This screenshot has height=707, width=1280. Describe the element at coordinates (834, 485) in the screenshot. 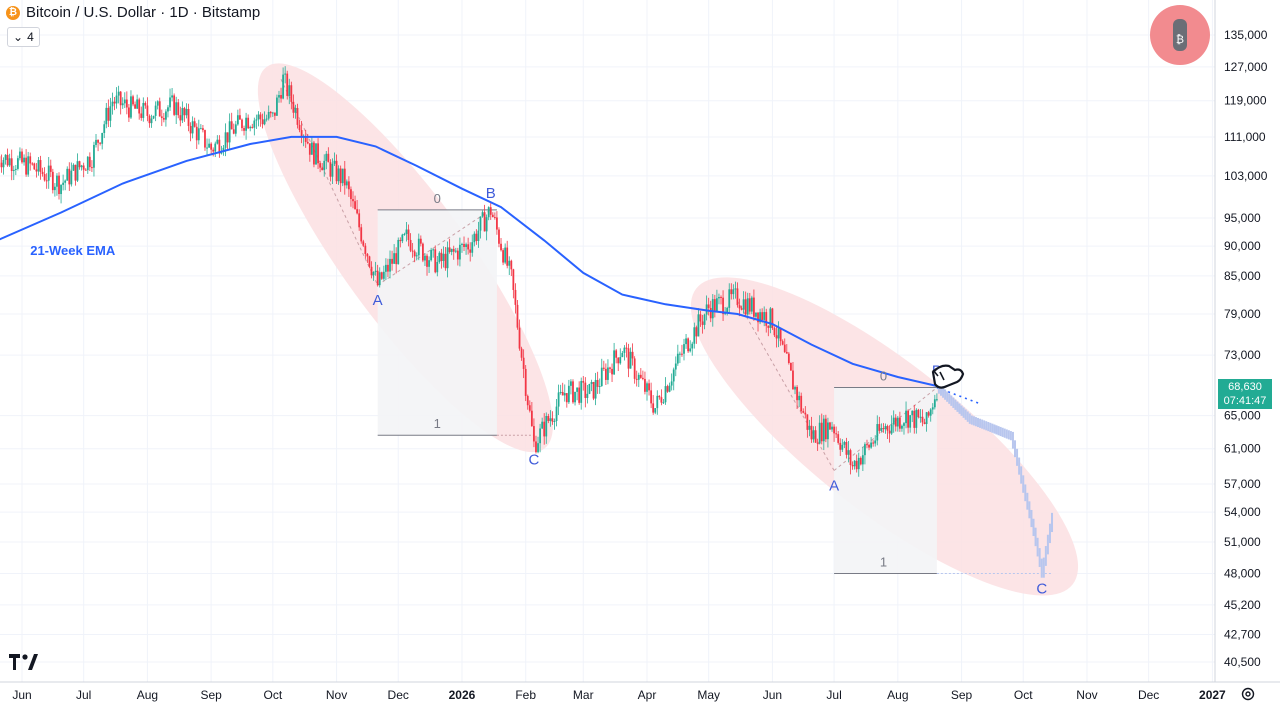

I see `wave-label: A` at that location.